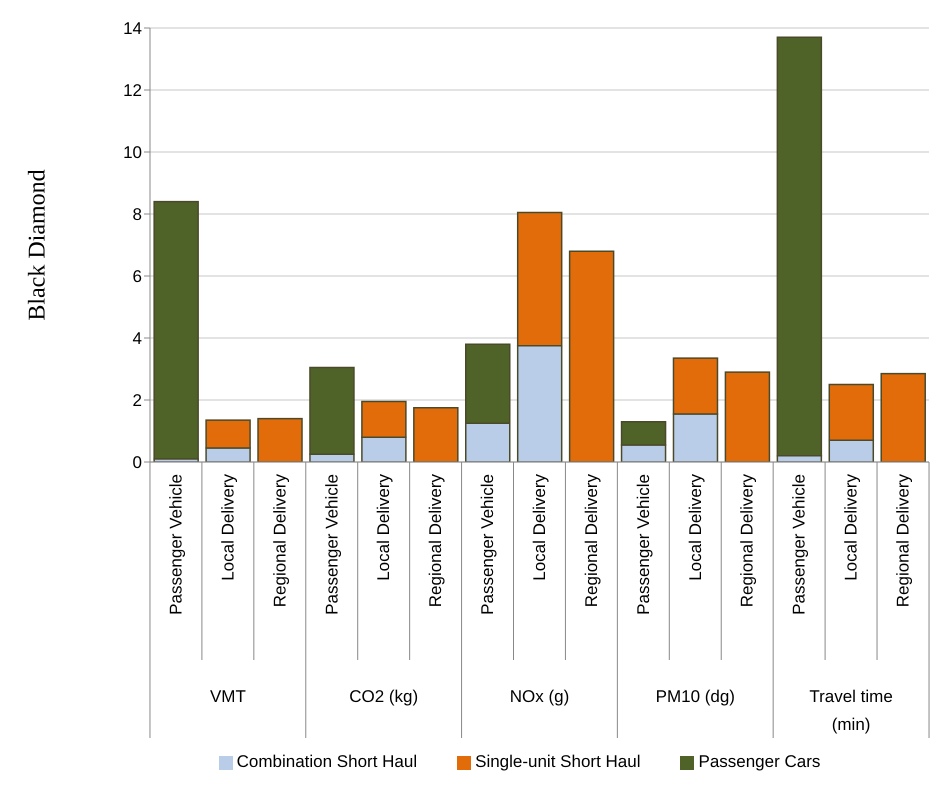 The image size is (945, 788). What do you see at coordinates (540, 696) in the screenshot?
I see `text: NOx (g)` at bounding box center [540, 696].